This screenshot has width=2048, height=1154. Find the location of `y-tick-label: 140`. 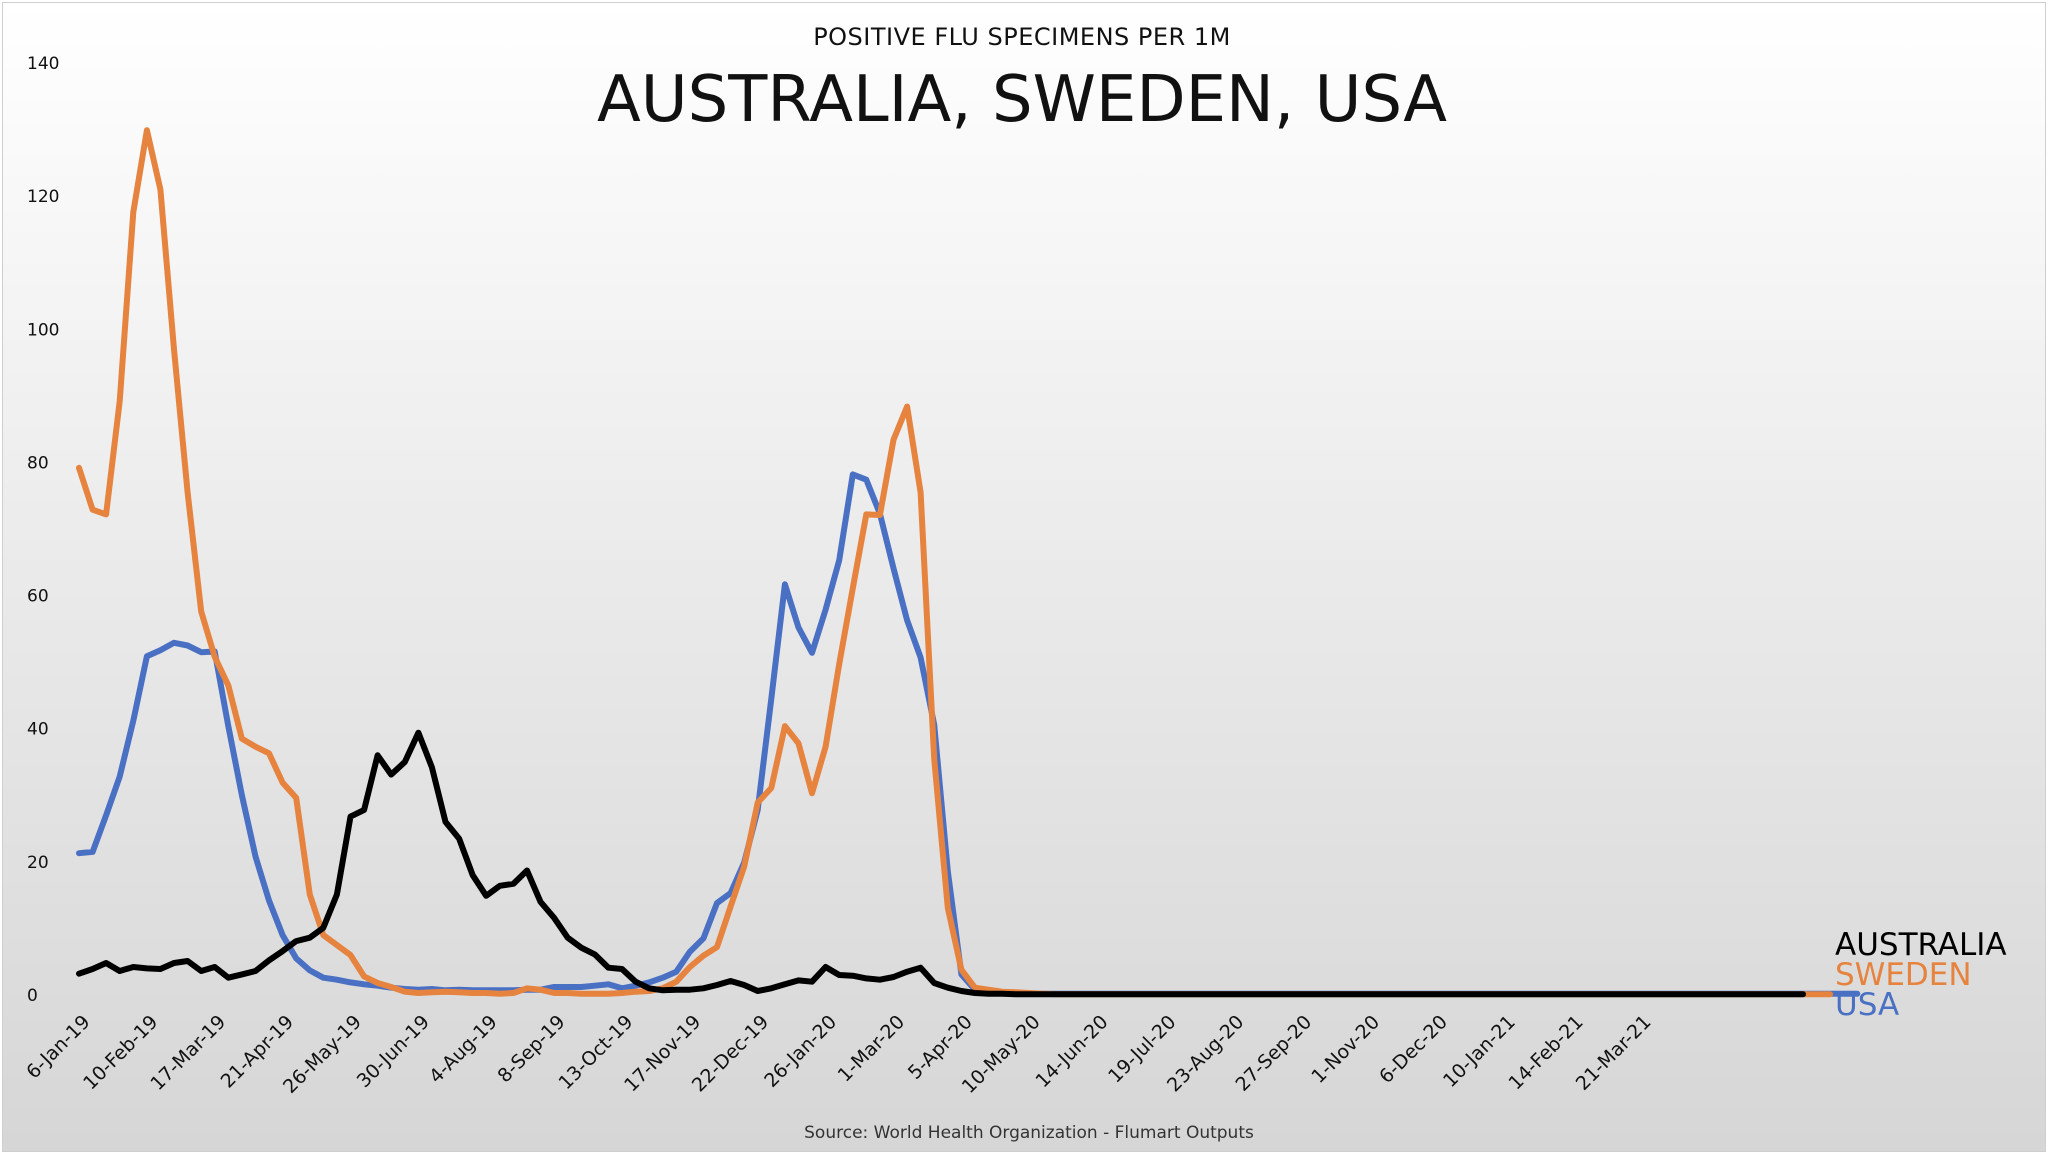

y-tick-label: 140 is located at coordinates (43, 64).